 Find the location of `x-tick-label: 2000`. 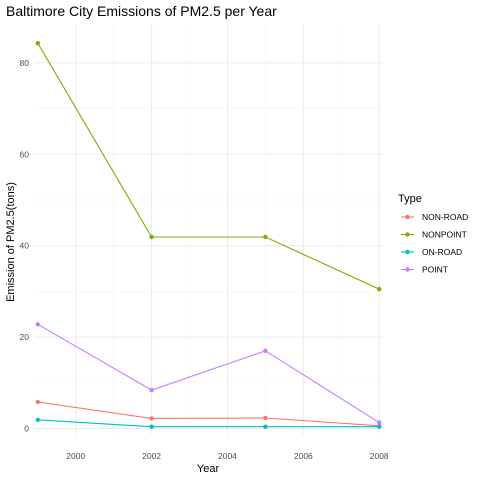

x-tick-label: 2000 is located at coordinates (75, 456).